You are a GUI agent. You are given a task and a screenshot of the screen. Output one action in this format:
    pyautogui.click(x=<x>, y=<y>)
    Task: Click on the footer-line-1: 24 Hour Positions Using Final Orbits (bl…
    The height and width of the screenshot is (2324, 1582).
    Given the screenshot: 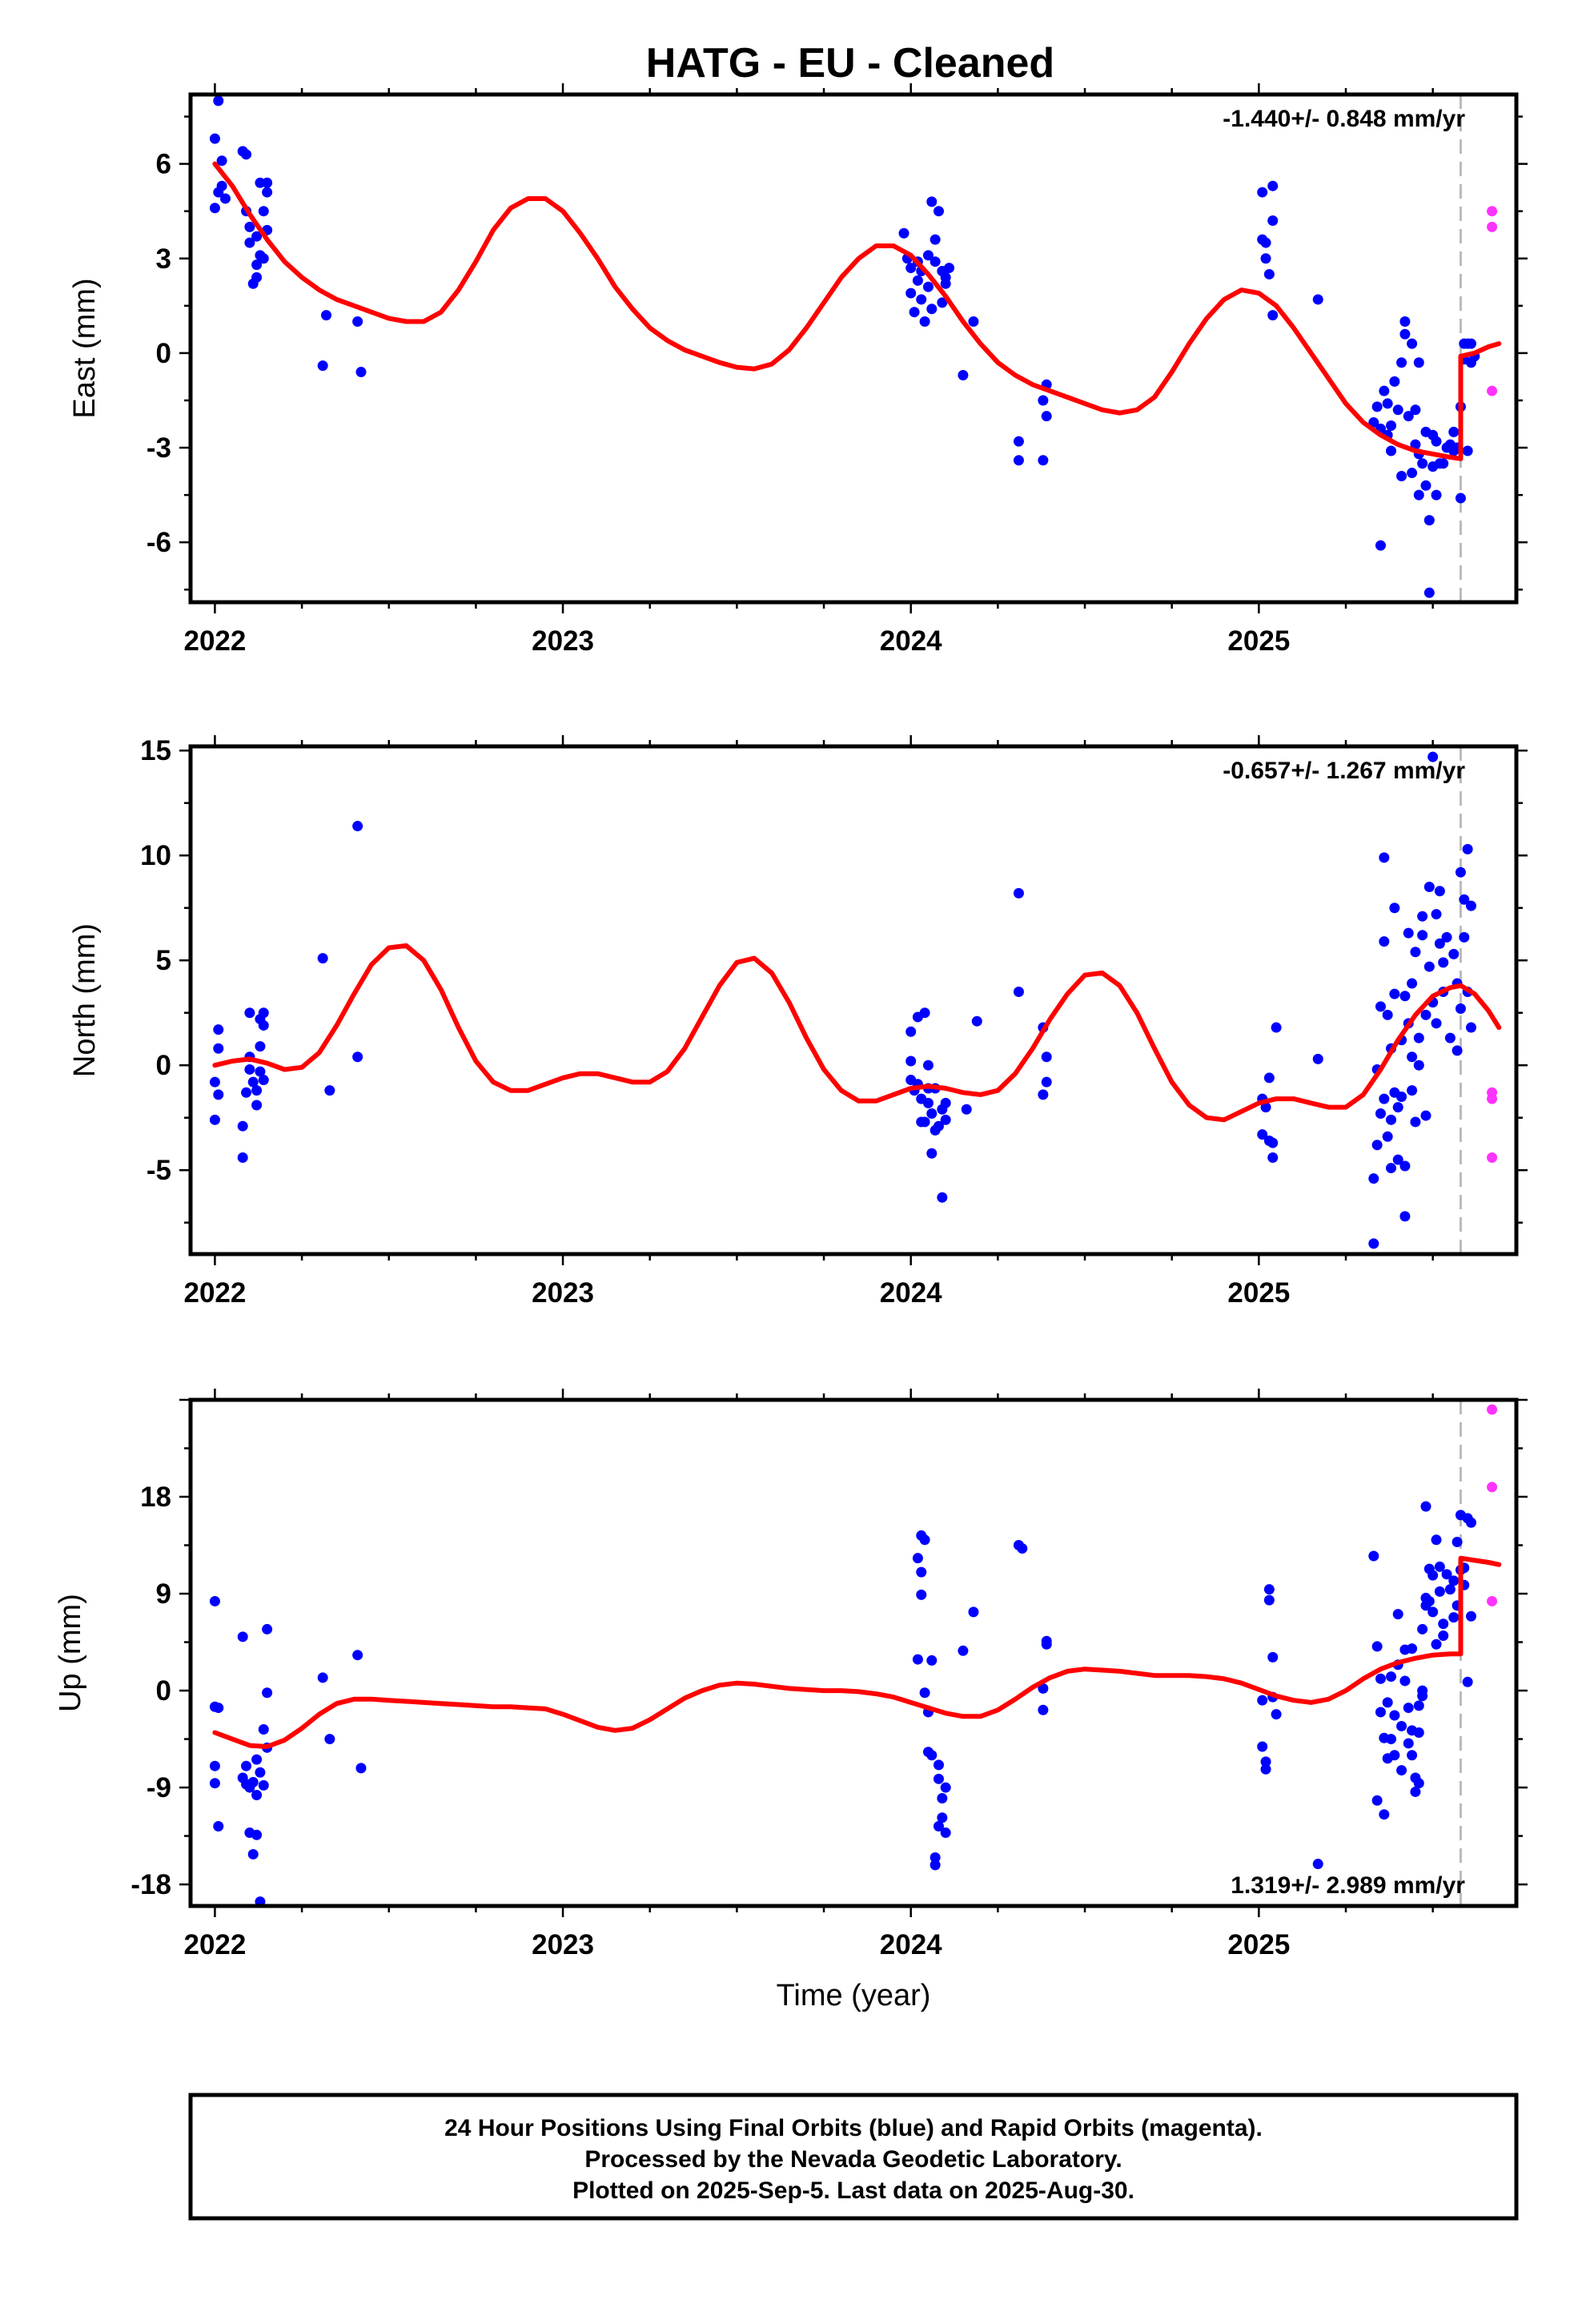 What is the action you would take?
    pyautogui.click(x=853, y=2128)
    